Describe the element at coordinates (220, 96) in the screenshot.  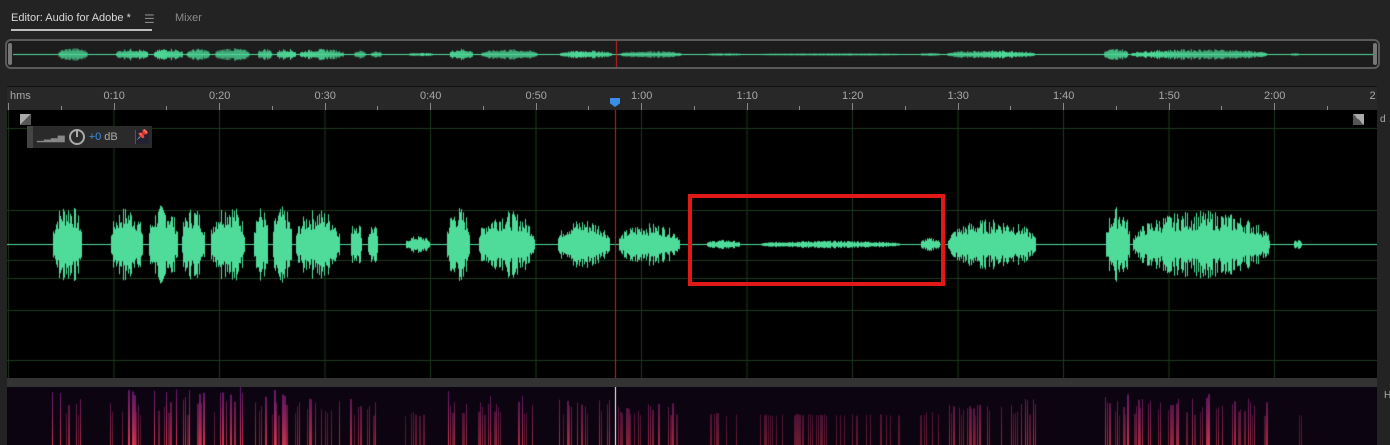
I see `ruler-label: 0:20` at that location.